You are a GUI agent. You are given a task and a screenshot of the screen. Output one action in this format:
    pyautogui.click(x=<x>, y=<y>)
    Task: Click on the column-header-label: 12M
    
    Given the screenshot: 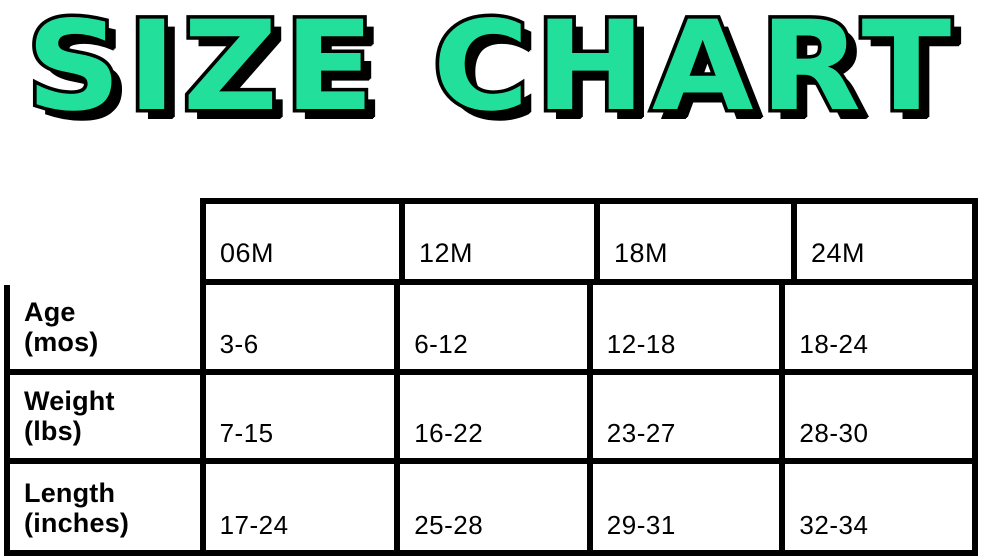 What is the action you would take?
    pyautogui.click(x=446, y=253)
    